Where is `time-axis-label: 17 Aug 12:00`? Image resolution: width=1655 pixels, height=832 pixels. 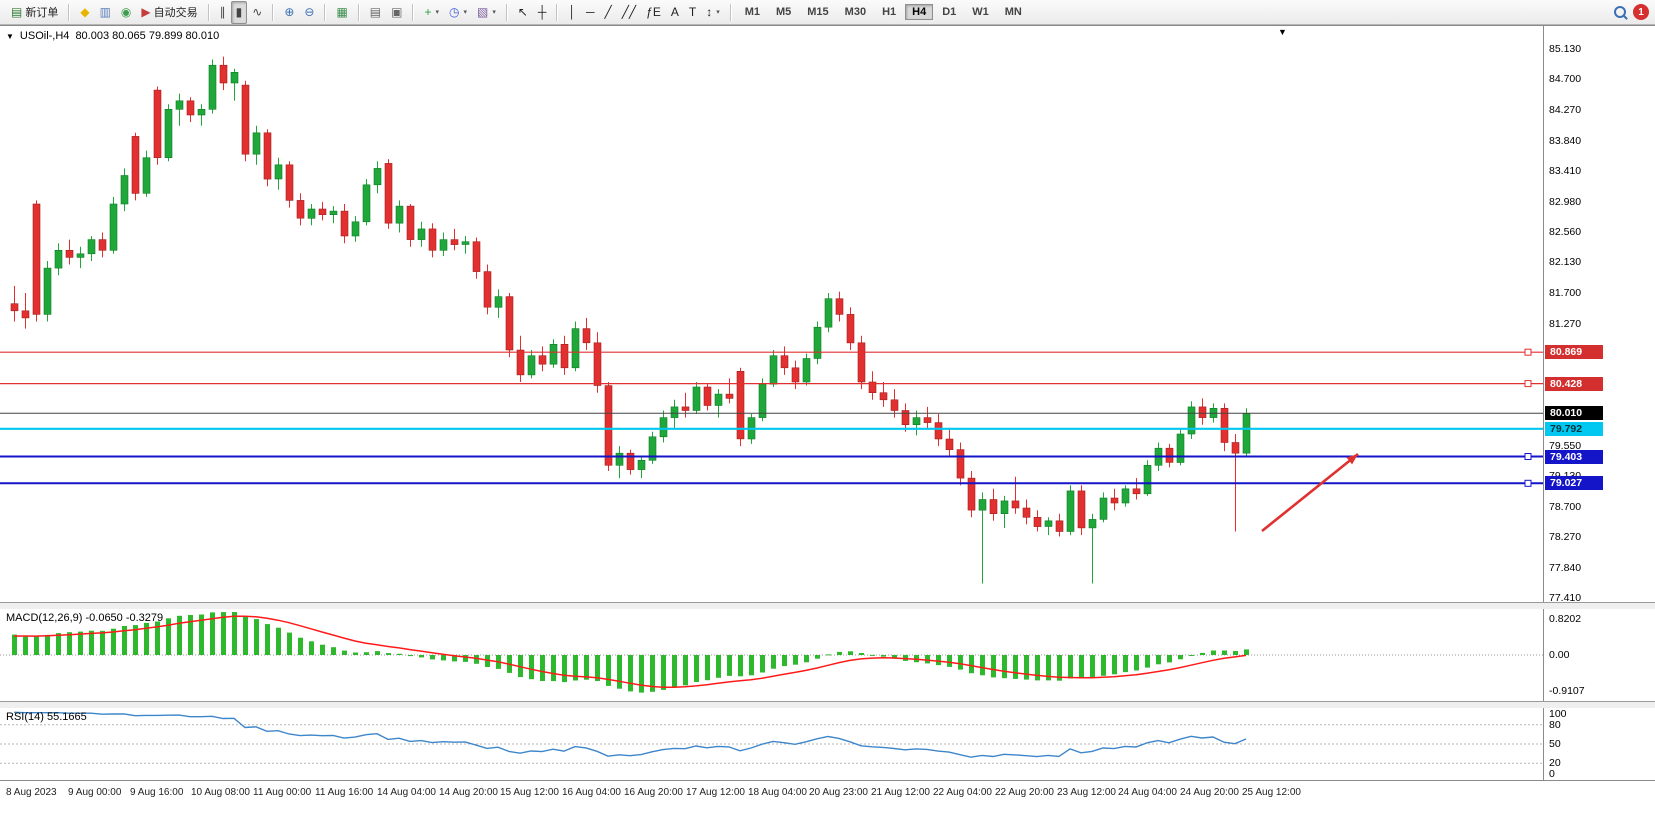
time-axis-label: 17 Aug 12:00 is located at coordinates (715, 792).